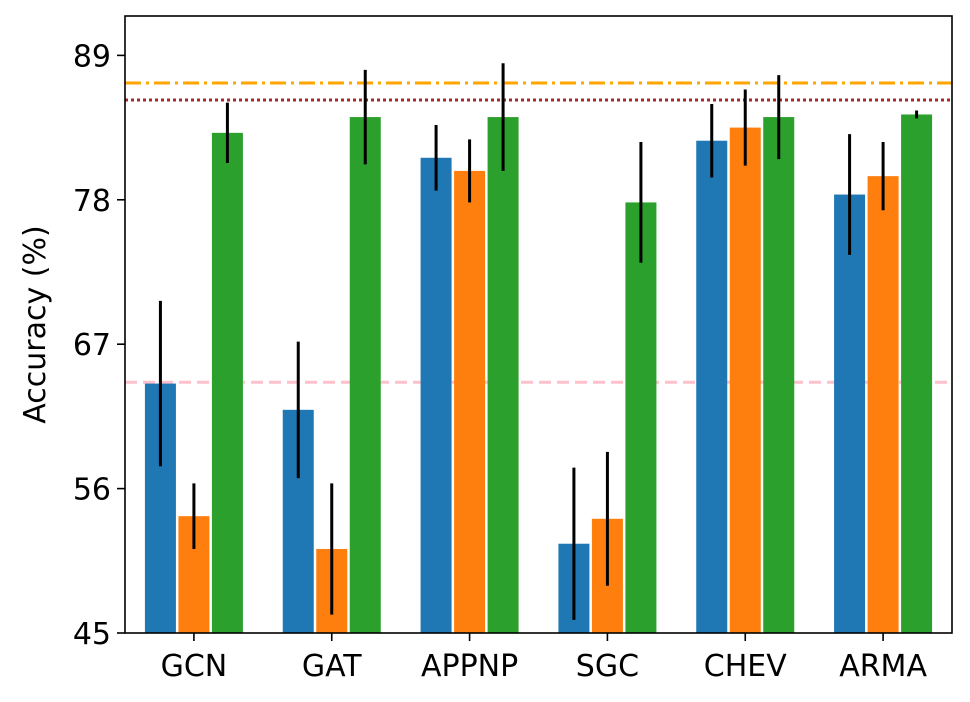 This screenshot has height=702, width=970. Describe the element at coordinates (544, 658) in the screenshot. I see `x-axis: GCN GAT APPNP SGC CHEV ARMA` at that location.